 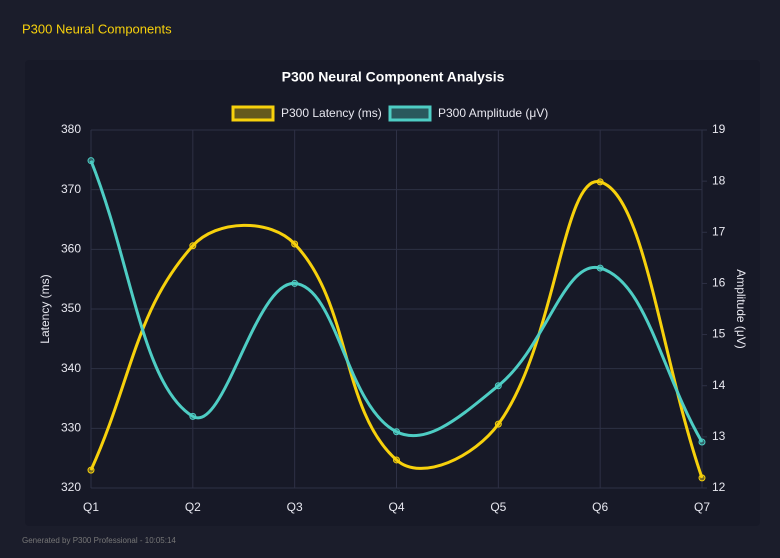 I want to click on y2-tick-label: 18, so click(x=719, y=180).